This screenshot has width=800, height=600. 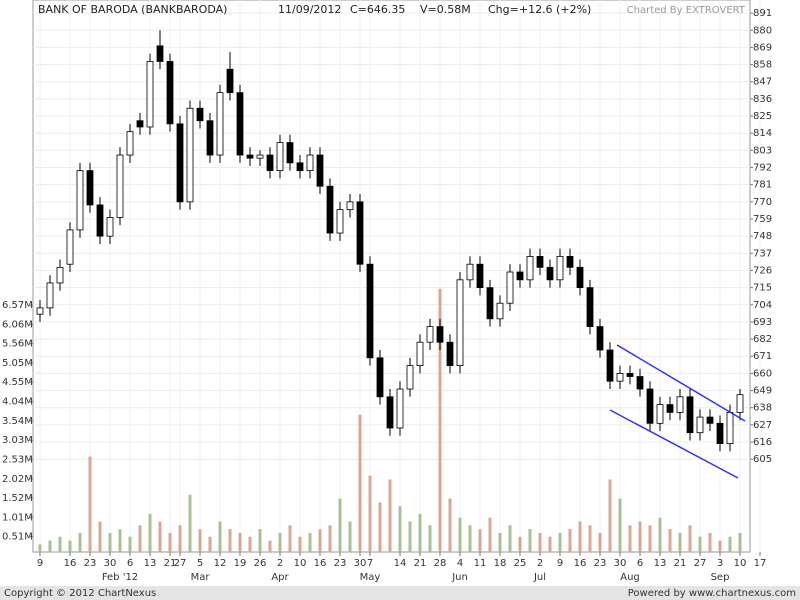 What do you see at coordinates (762, 322) in the screenshot?
I see `y-tick-label: 693` at bounding box center [762, 322].